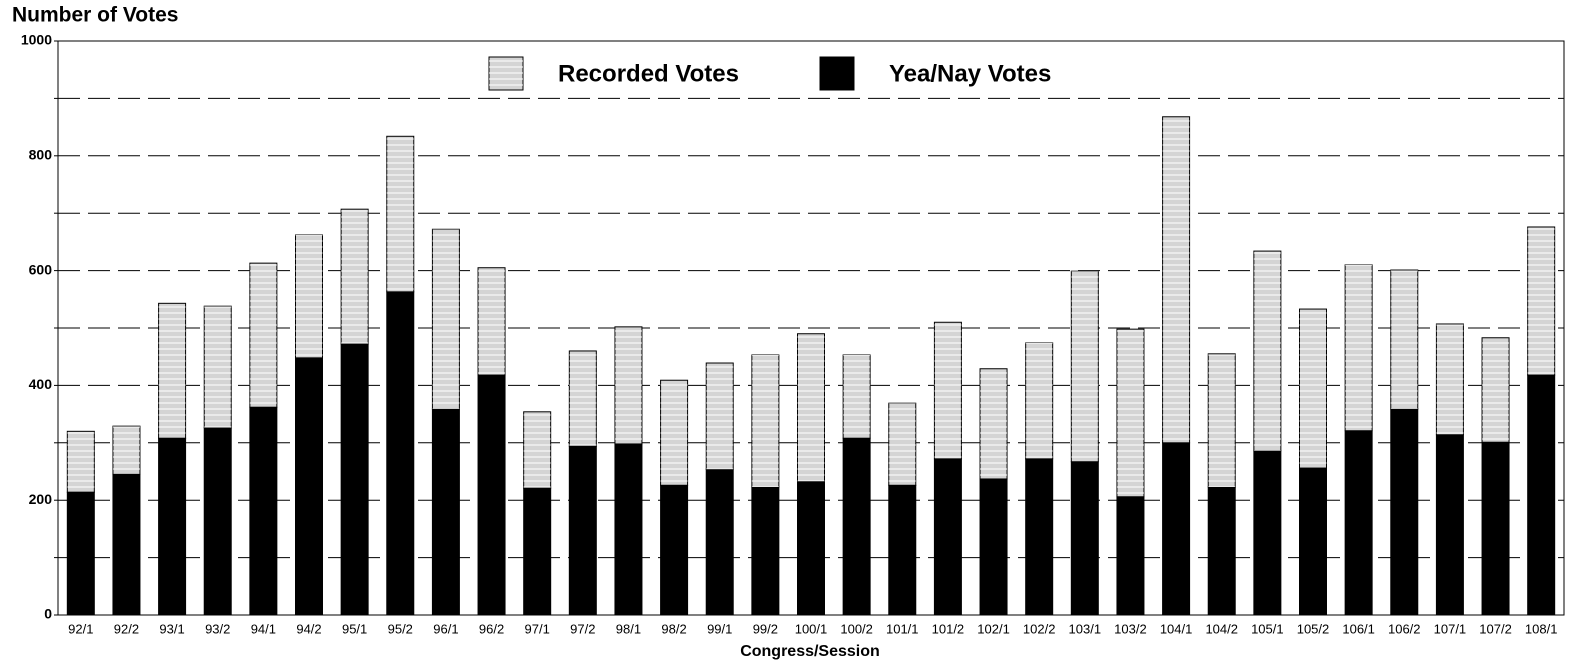 This screenshot has height=667, width=1572. What do you see at coordinates (80, 628) in the screenshot?
I see `x-tick-label: 92/1` at bounding box center [80, 628].